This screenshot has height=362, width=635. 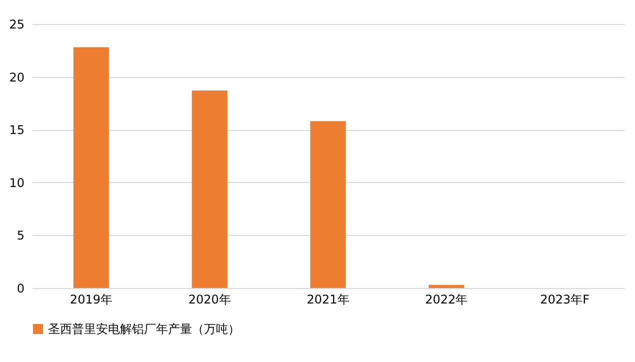 What do you see at coordinates (16, 25) in the screenshot?
I see `y-tick-label: 25` at bounding box center [16, 25].